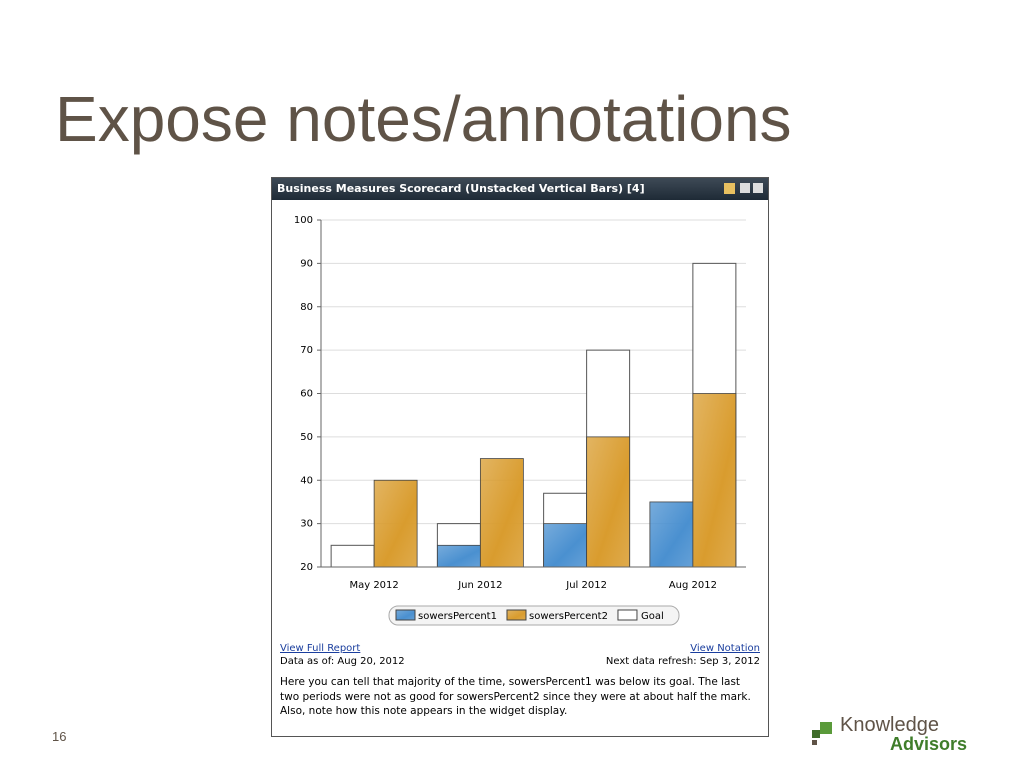  Describe the element at coordinates (306, 263) in the screenshot. I see `y-tick-label: 90` at that location.